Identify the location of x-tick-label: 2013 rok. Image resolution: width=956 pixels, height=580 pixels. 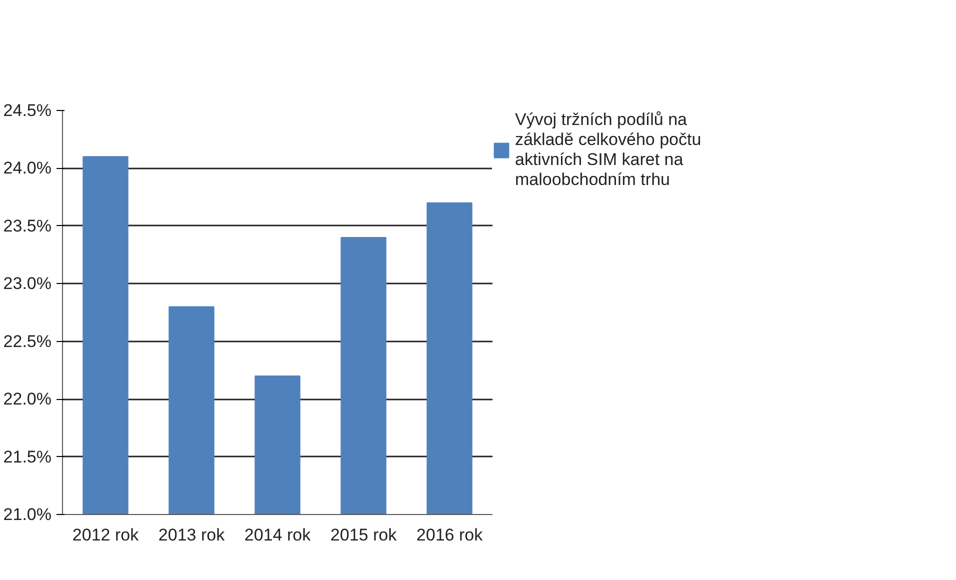
(192, 535).